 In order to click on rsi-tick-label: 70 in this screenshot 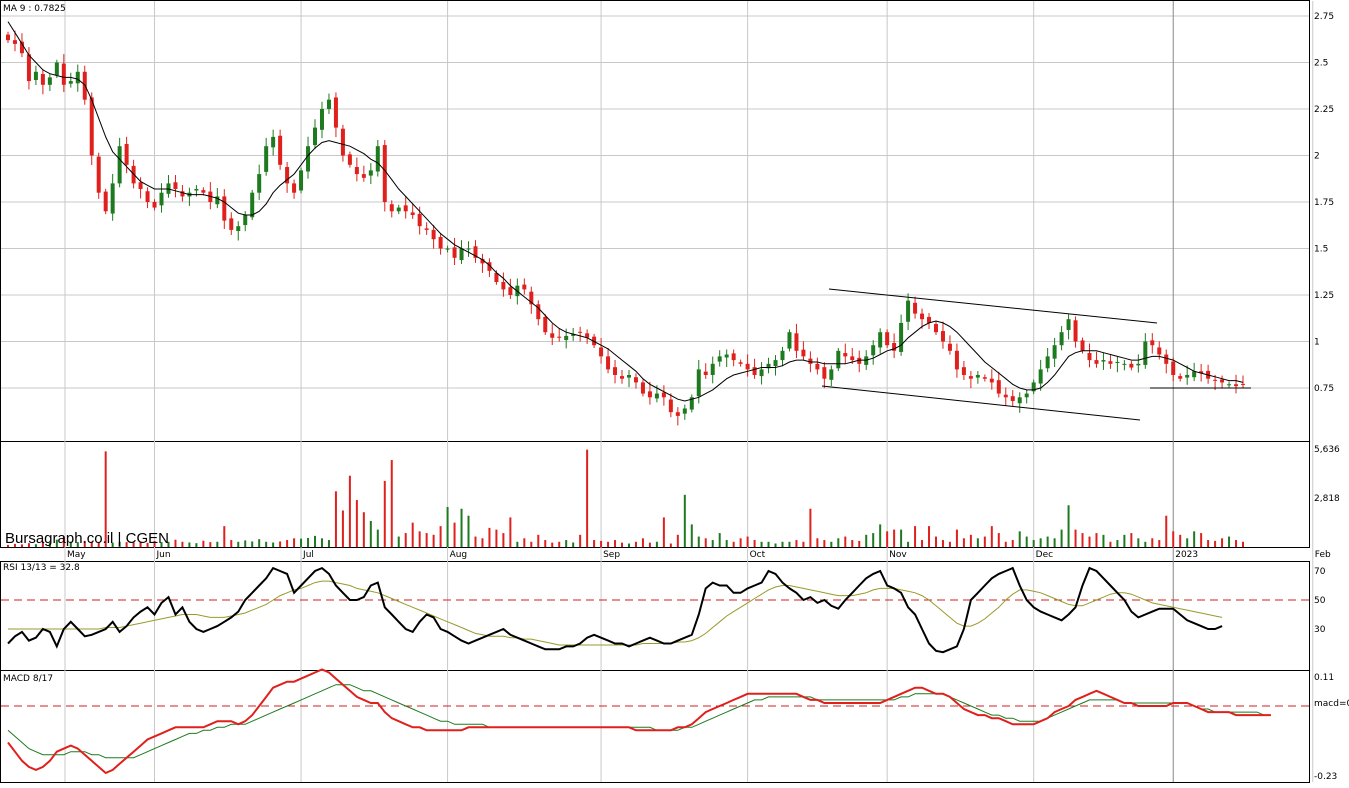, I will do `click(1320, 572)`.